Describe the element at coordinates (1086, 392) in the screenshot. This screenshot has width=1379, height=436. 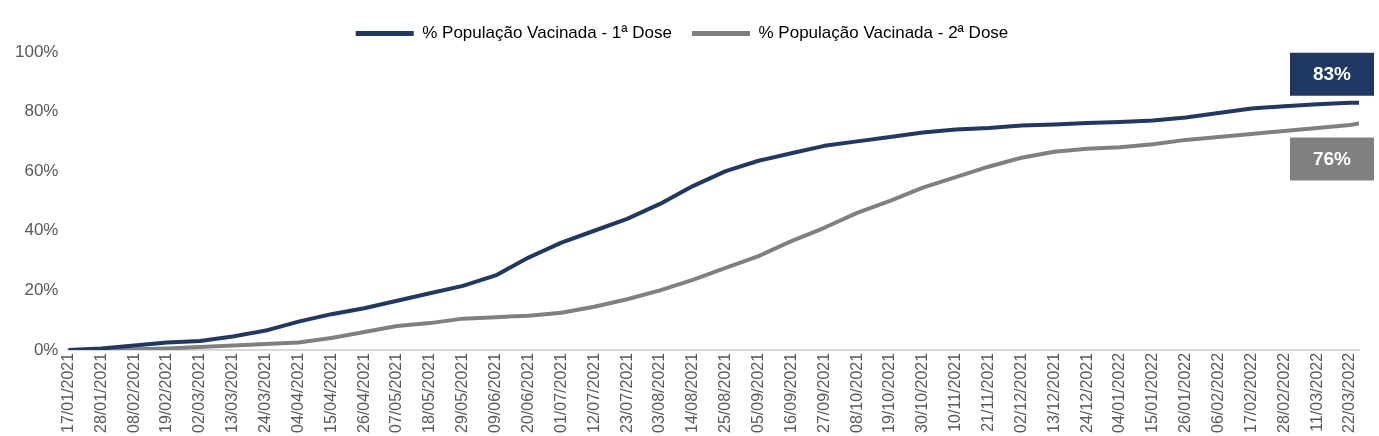
I see `x-tick-label: 24/12/2021` at that location.